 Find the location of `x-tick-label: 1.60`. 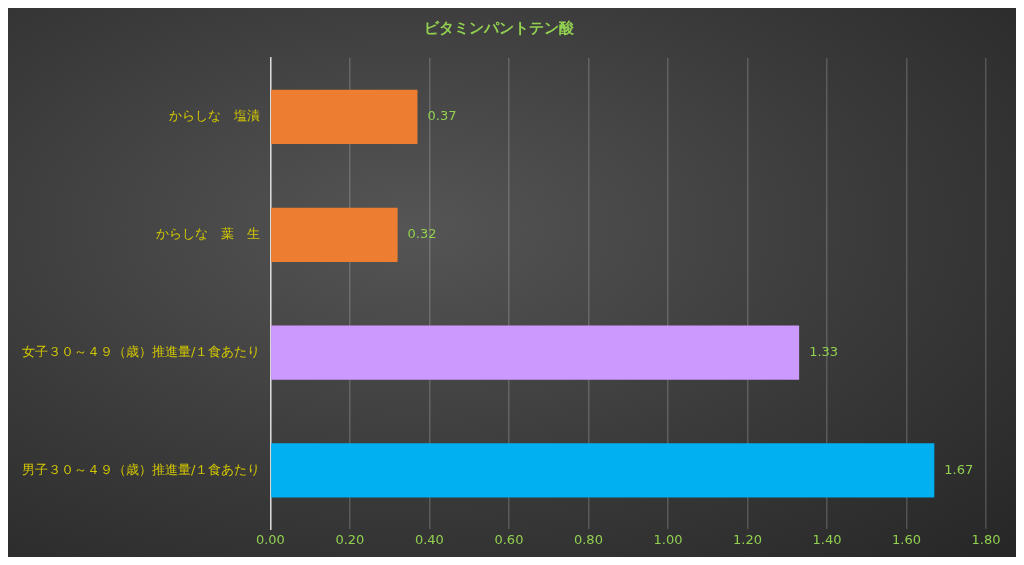

x-tick-label: 1.60 is located at coordinates (906, 539).